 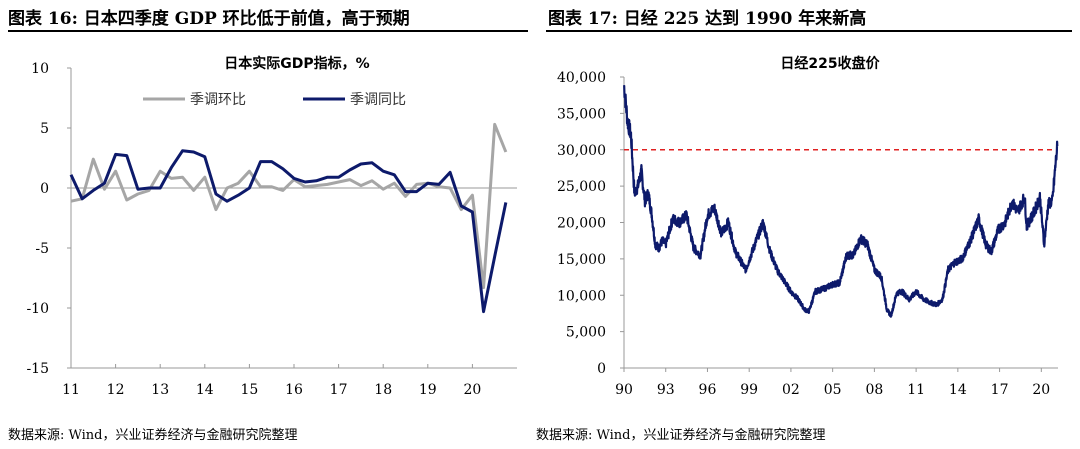 What do you see at coordinates (209, 19) in the screenshot?
I see `left-figure-title: 图表 16: 日本四季度 GDP 环比低于前值，高于预期` at bounding box center [209, 19].